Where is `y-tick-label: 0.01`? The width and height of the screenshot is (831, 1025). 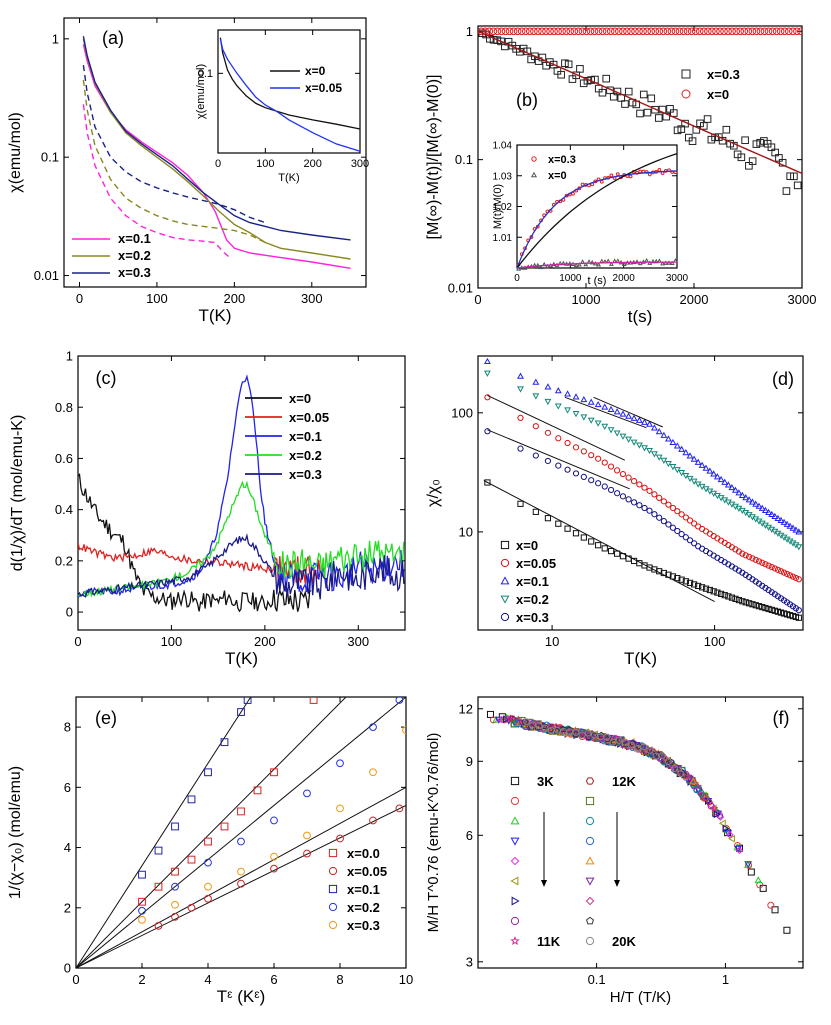
y-tick-label: 0.01 is located at coordinates (460, 288).